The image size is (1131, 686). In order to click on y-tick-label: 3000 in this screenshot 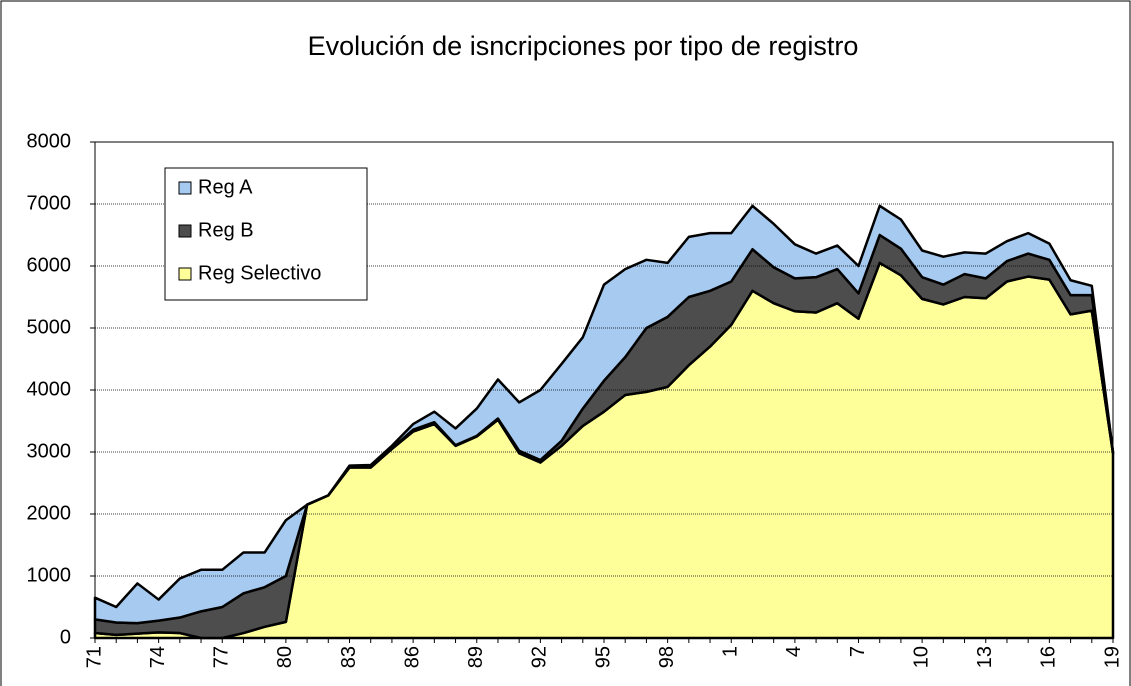, I will do `click(49, 451)`.